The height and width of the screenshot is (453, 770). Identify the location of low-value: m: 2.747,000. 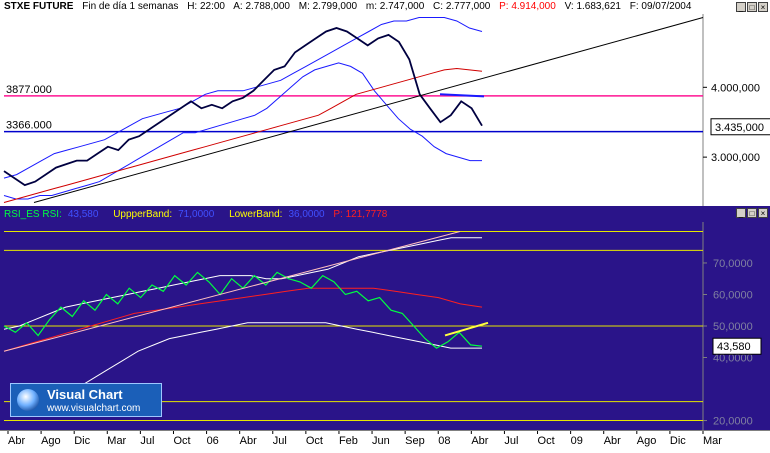
(395, 6).